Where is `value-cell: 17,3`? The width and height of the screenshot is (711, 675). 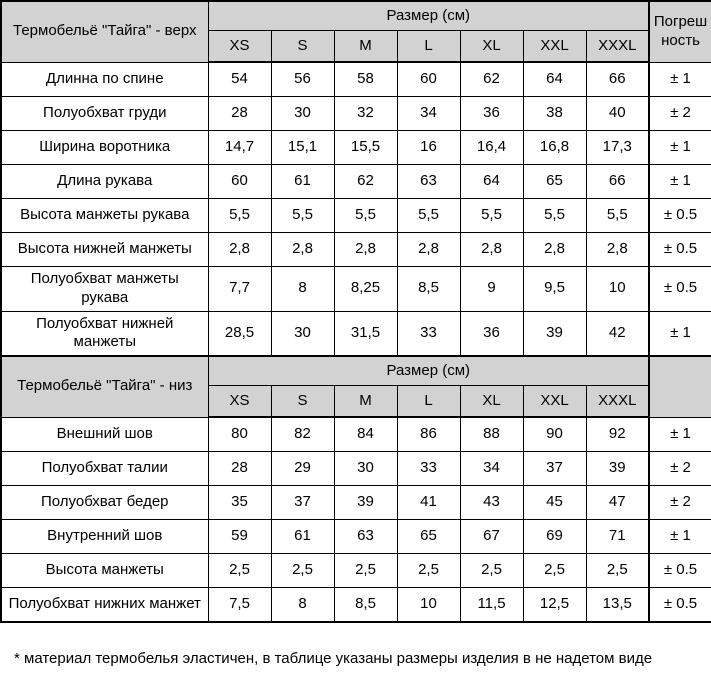
value-cell: 17,3 is located at coordinates (617, 147).